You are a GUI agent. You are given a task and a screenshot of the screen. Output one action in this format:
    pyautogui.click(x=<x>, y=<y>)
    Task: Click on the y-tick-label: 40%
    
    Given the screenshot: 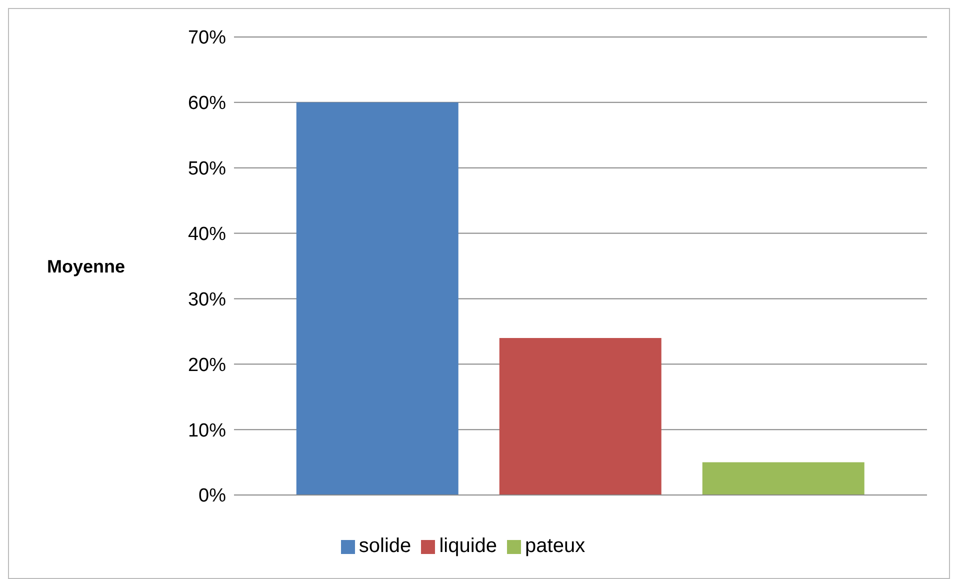 What is the action you would take?
    pyautogui.click(x=207, y=235)
    